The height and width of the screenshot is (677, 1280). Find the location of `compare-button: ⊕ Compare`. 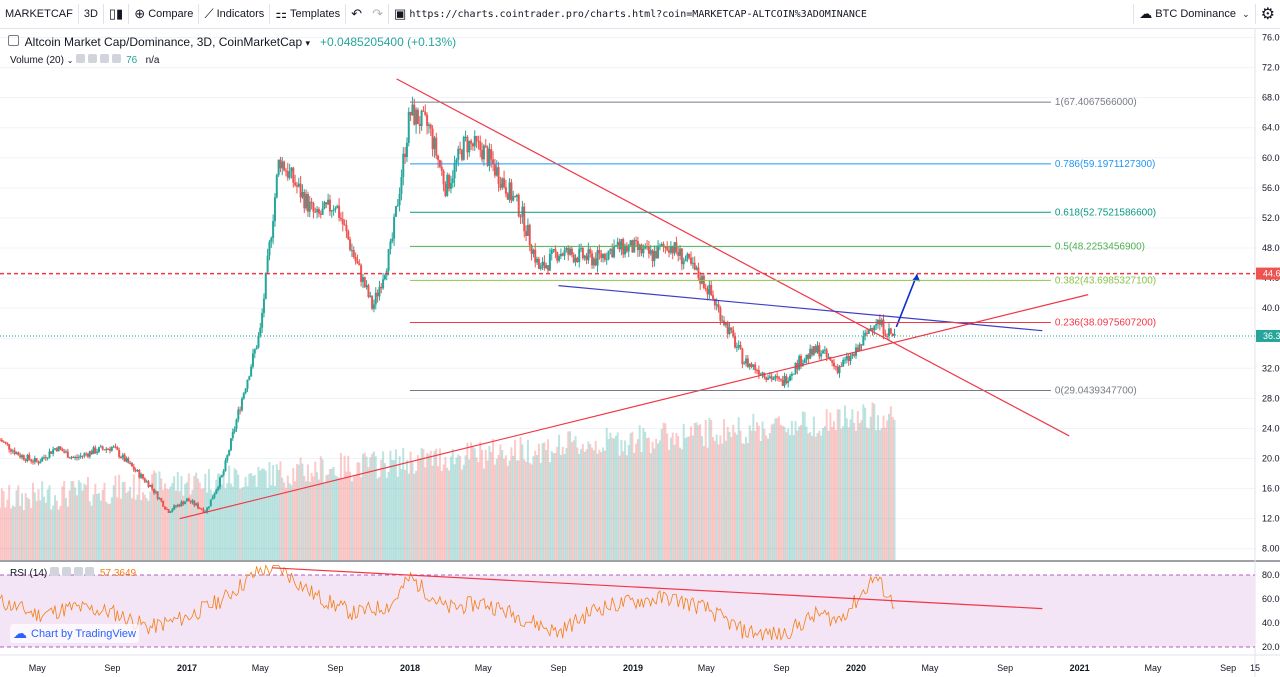

compare-button: ⊕ Compare is located at coordinates (163, 14).